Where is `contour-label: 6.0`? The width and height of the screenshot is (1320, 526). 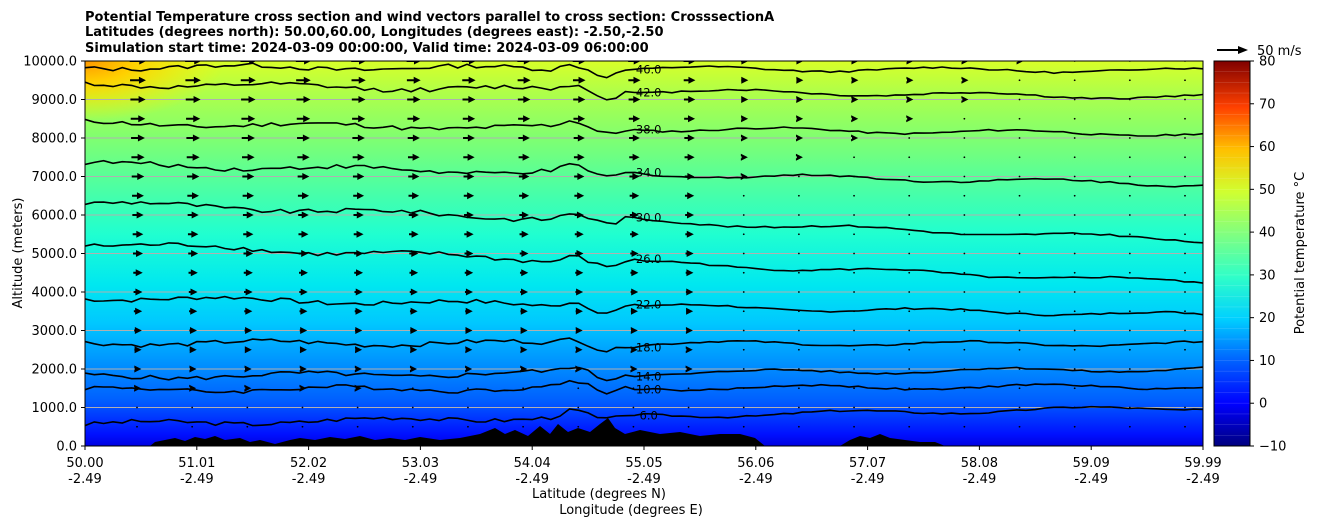 contour-label: 6.0 is located at coordinates (649, 415).